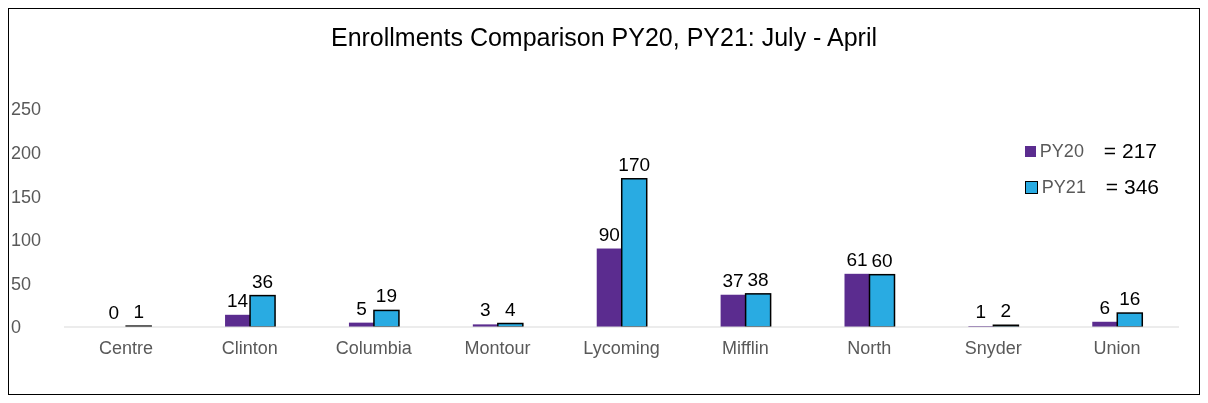  I want to click on data-label: 90, so click(609, 234).